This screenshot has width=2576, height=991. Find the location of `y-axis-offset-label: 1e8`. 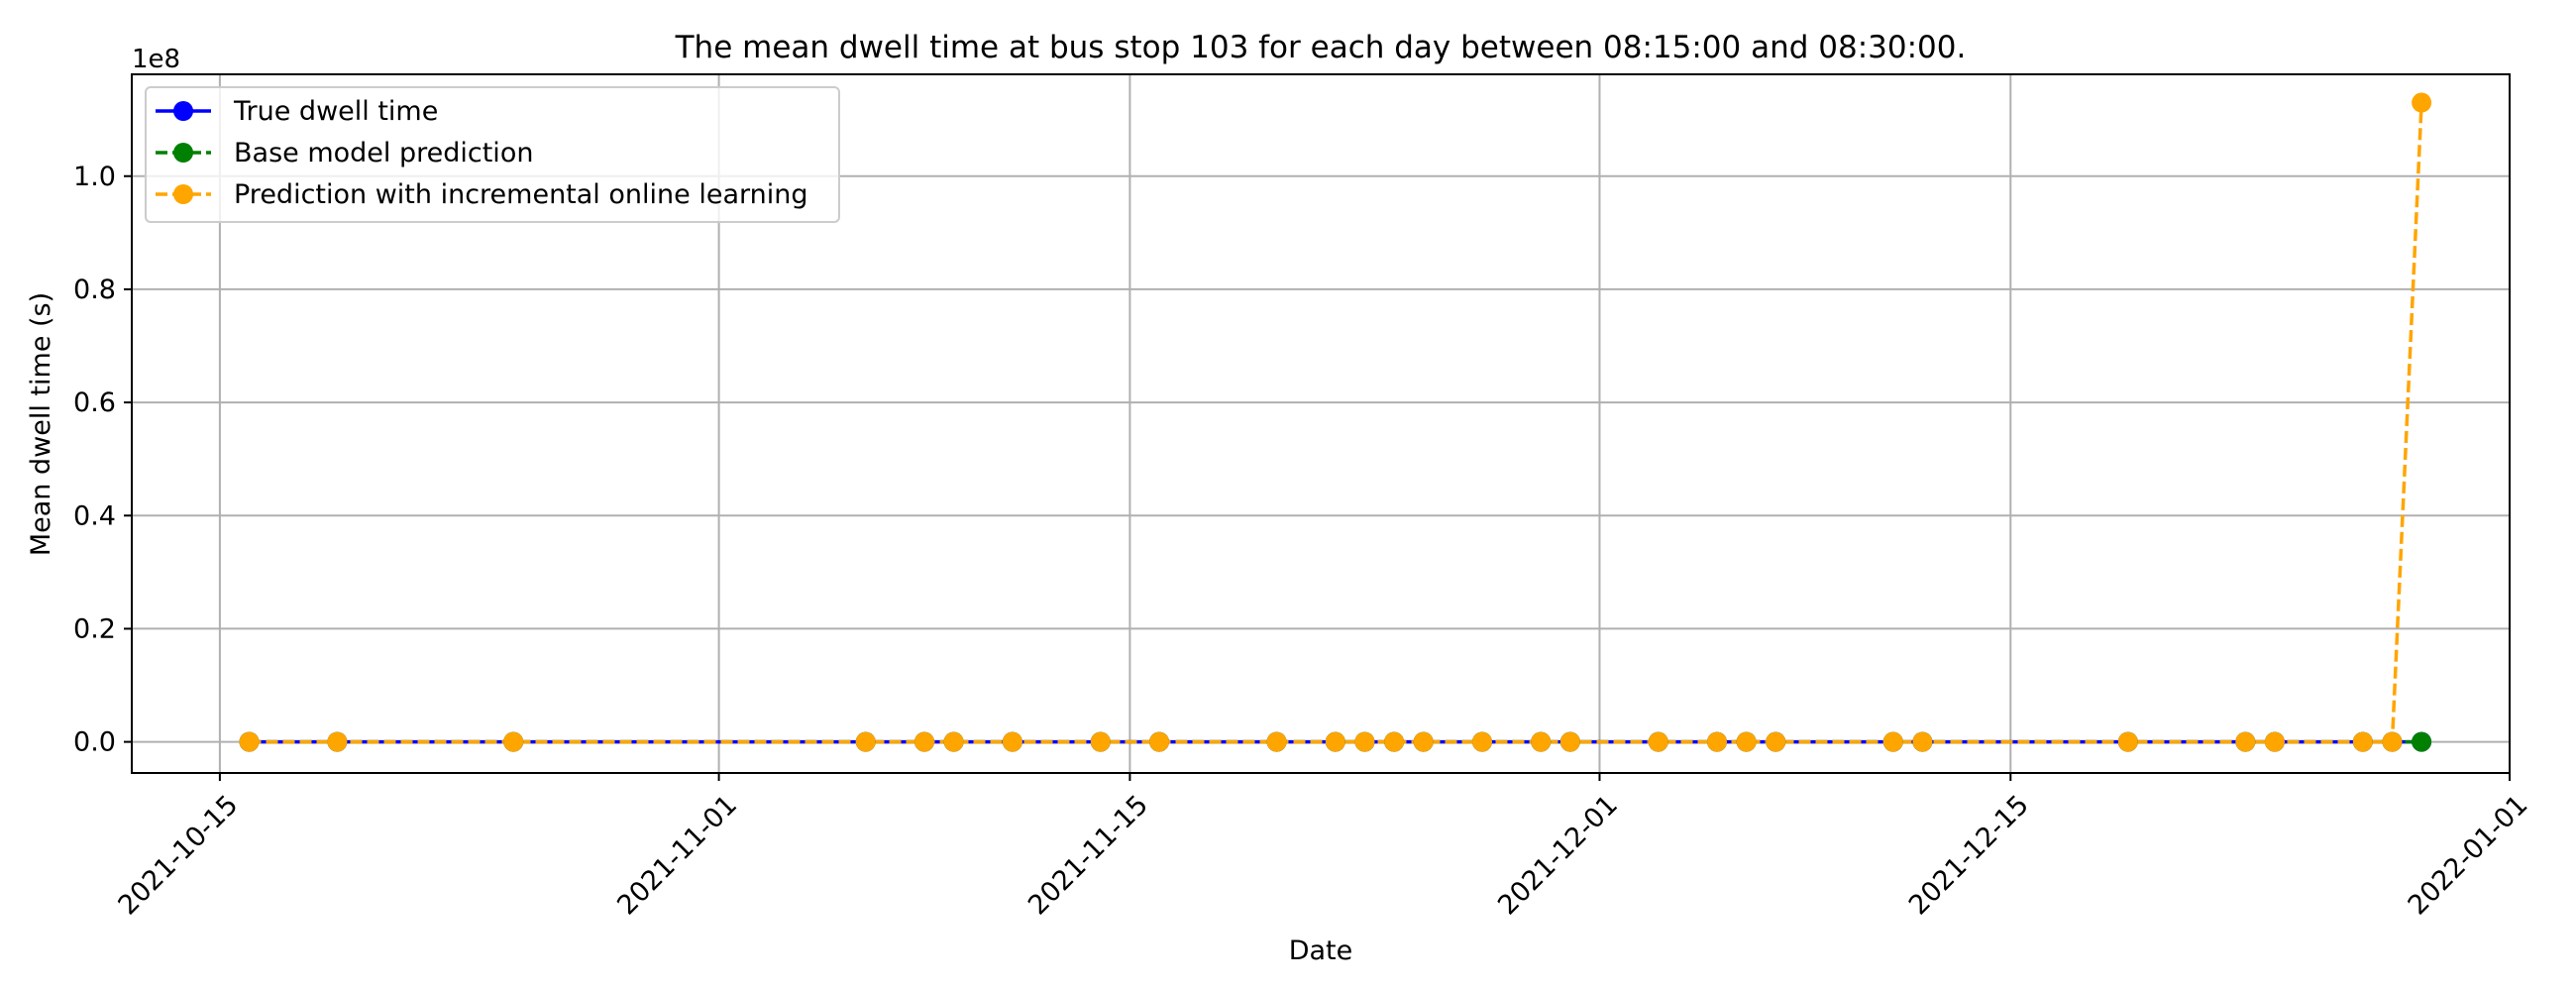

y-axis-offset-label: 1e8 is located at coordinates (156, 59).